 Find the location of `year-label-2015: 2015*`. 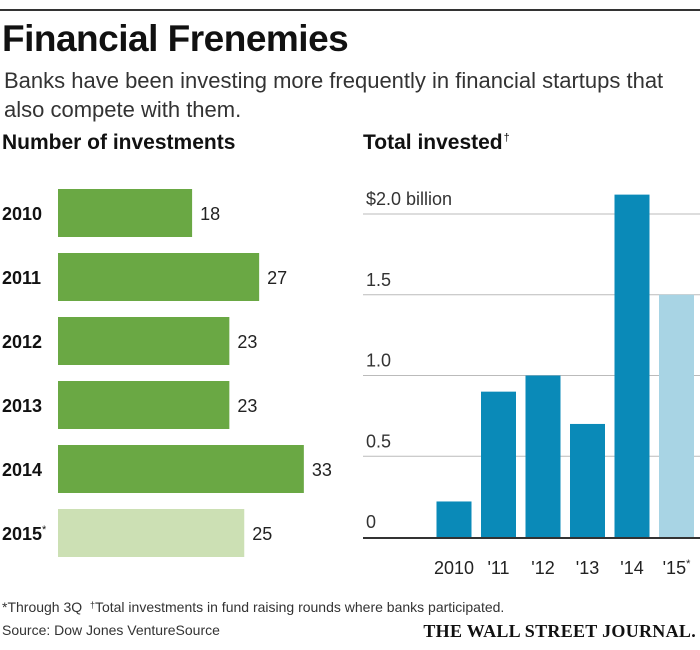

year-label-2015: 2015* is located at coordinates (24, 534).